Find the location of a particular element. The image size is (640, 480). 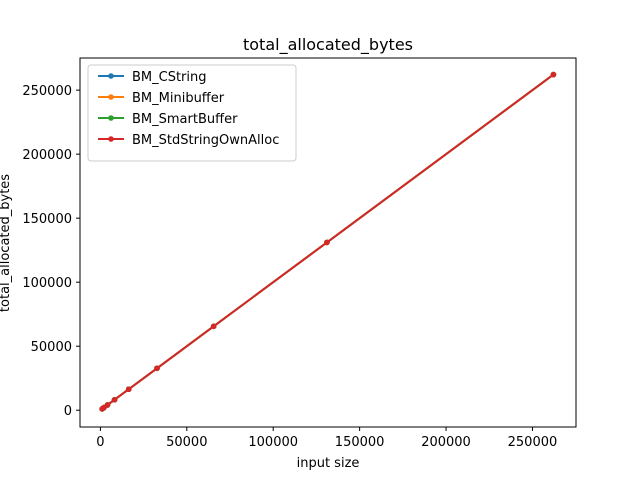

legend-label: BM_StdStringOwnAlloc is located at coordinates (205, 140).